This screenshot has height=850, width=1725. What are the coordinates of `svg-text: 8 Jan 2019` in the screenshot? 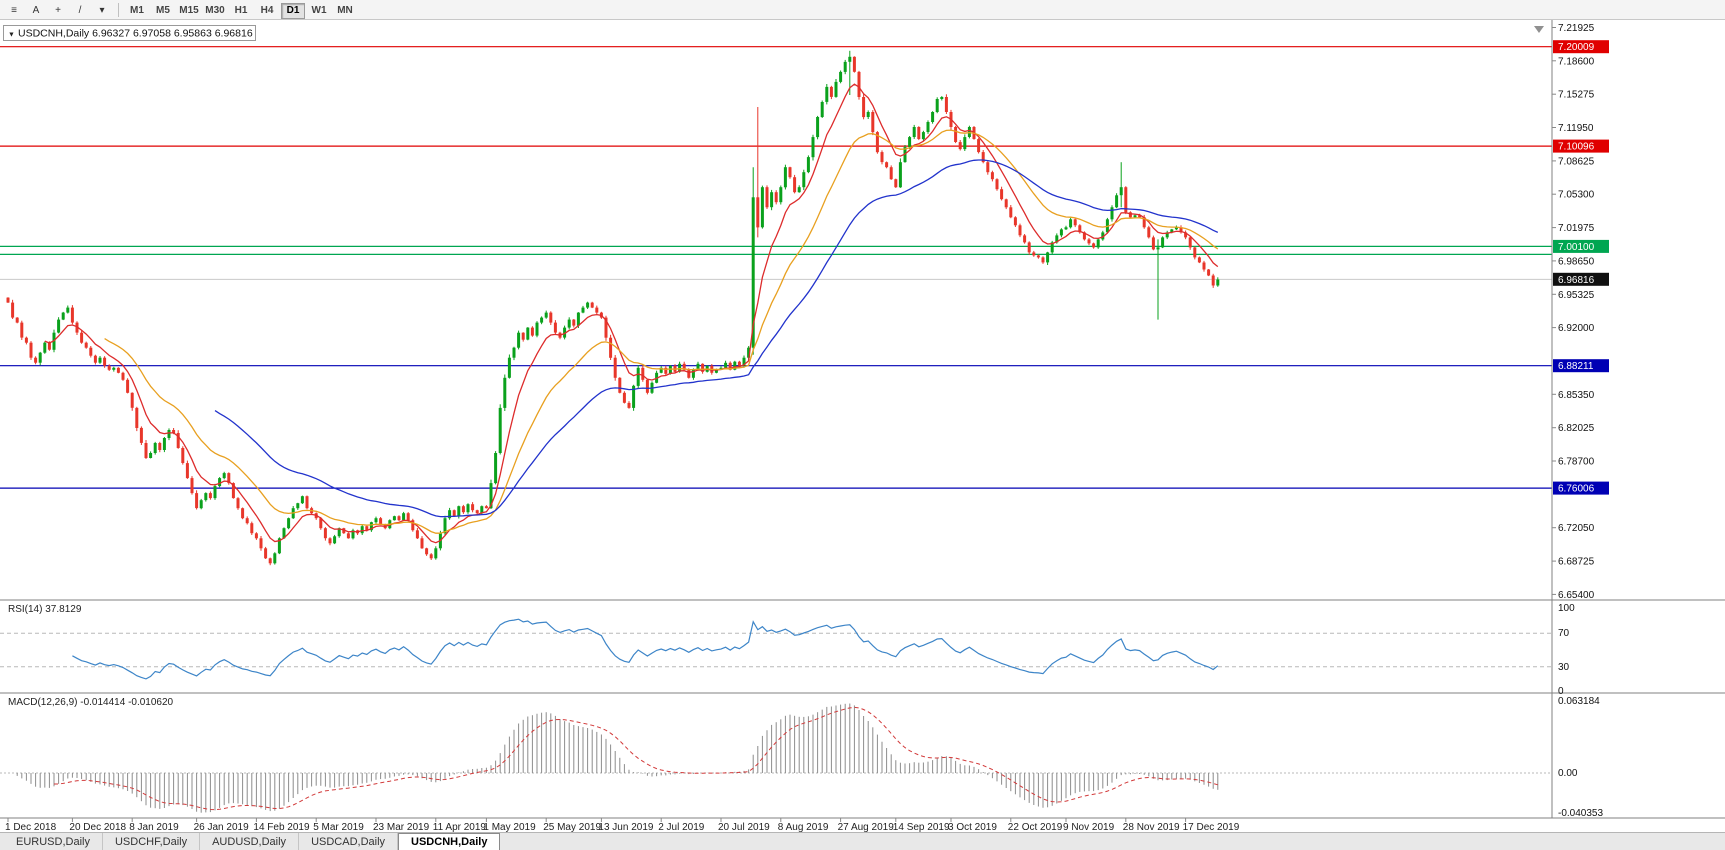 It's located at (154, 827).